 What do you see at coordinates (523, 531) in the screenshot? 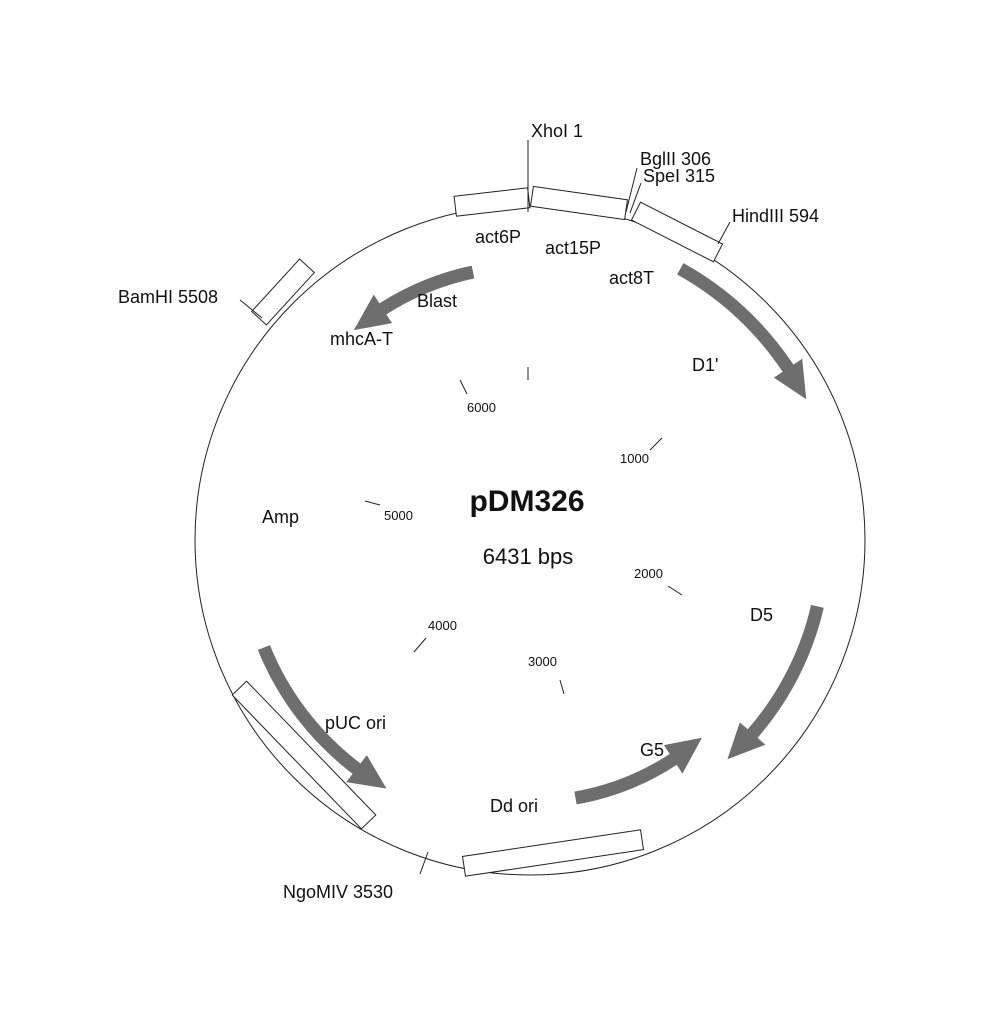
I see `scale-ticks: 1000 2000 3000 4000 5000 6000` at bounding box center [523, 531].